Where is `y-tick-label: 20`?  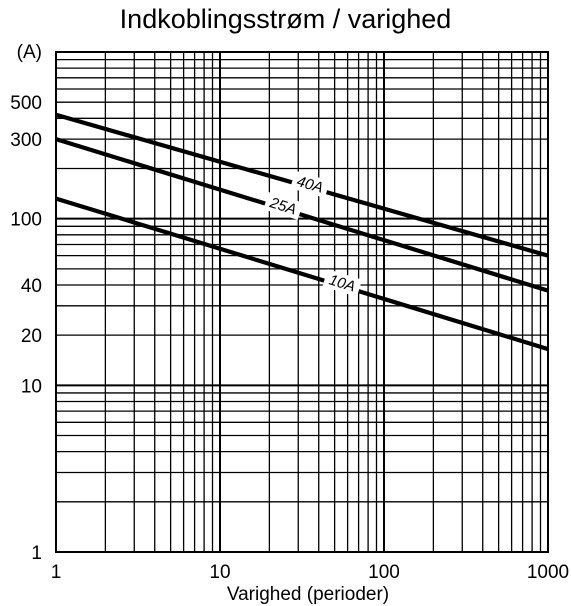 y-tick-label: 20 is located at coordinates (31, 336).